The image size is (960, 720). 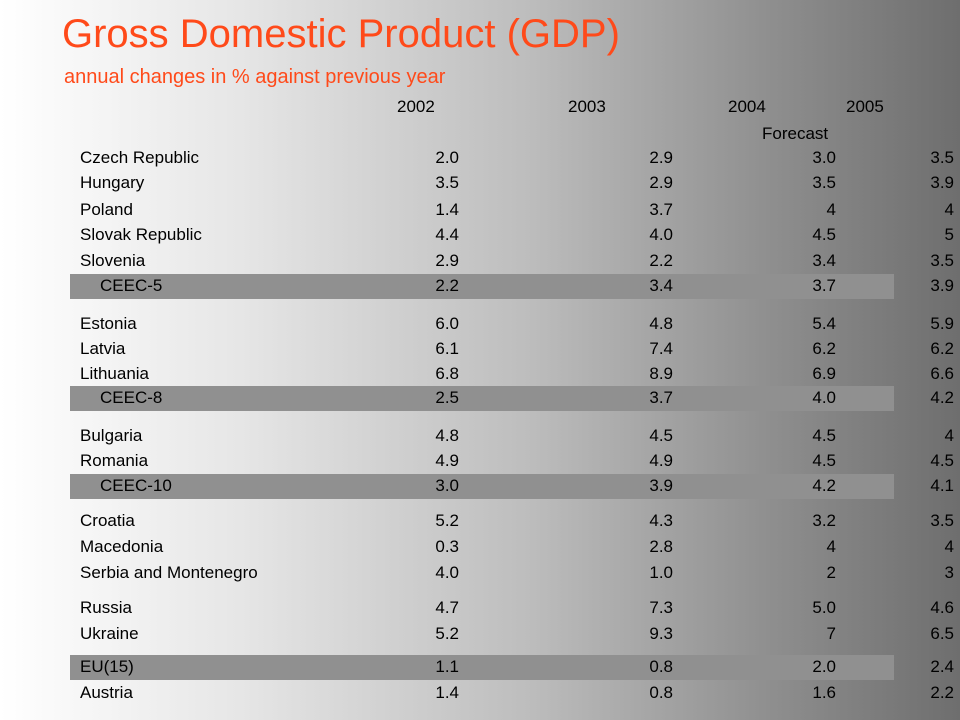 I want to click on table-row: EU(15) 1.1 0.8 2.0 2.4, so click(x=512, y=667).